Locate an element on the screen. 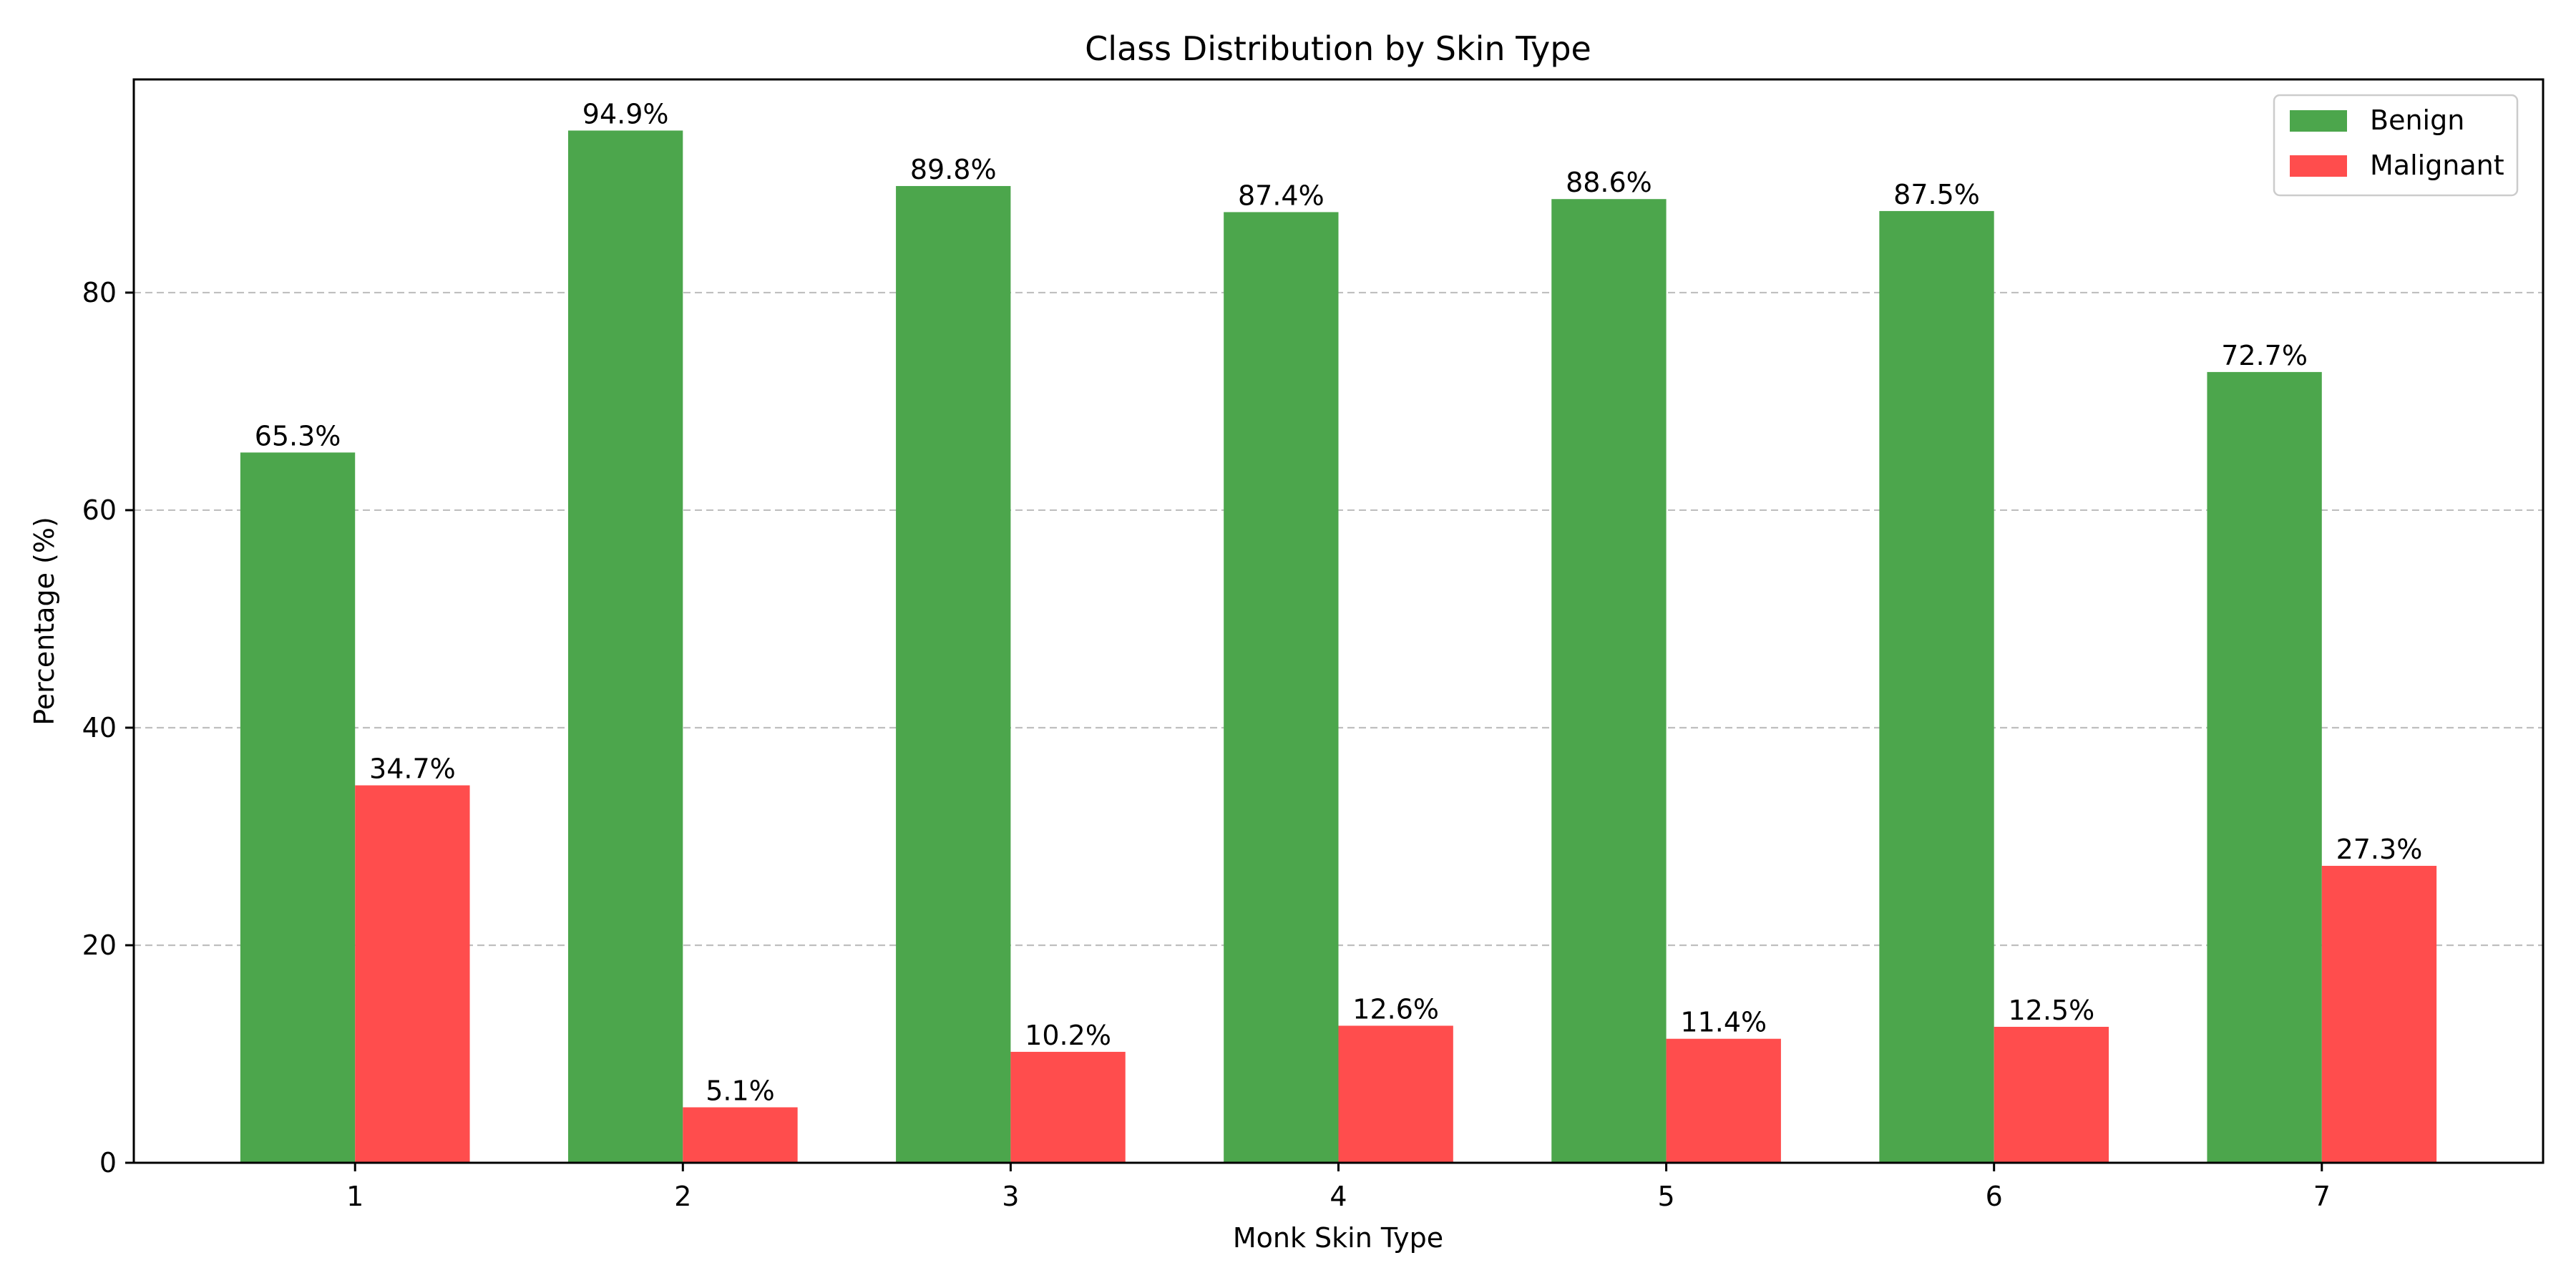  data-label-benign-2: 94.9% is located at coordinates (625, 114).